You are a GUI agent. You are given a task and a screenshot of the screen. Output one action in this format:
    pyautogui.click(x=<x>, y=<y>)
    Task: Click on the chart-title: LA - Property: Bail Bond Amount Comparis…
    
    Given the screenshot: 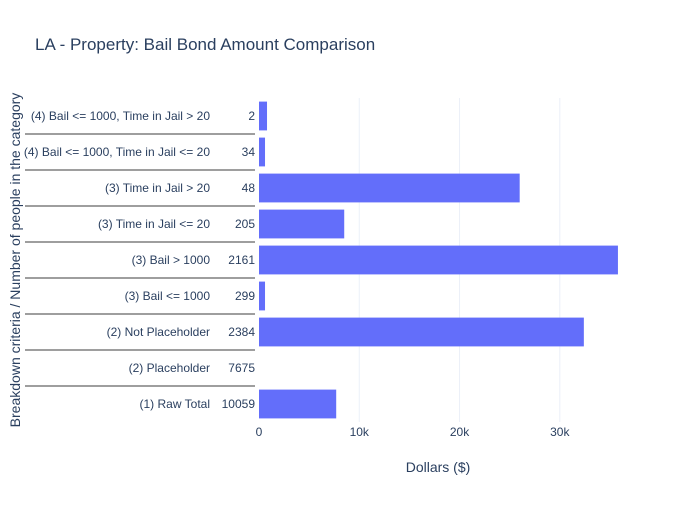 What is the action you would take?
    pyautogui.click(x=205, y=44)
    